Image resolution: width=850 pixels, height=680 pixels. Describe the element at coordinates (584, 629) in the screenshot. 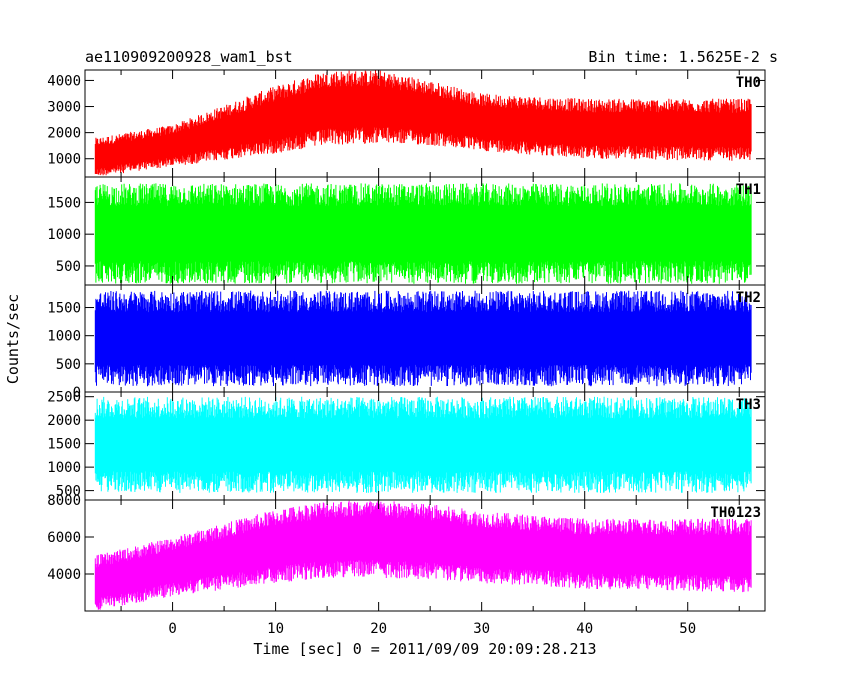

I see `x-tick-label: 40` at that location.